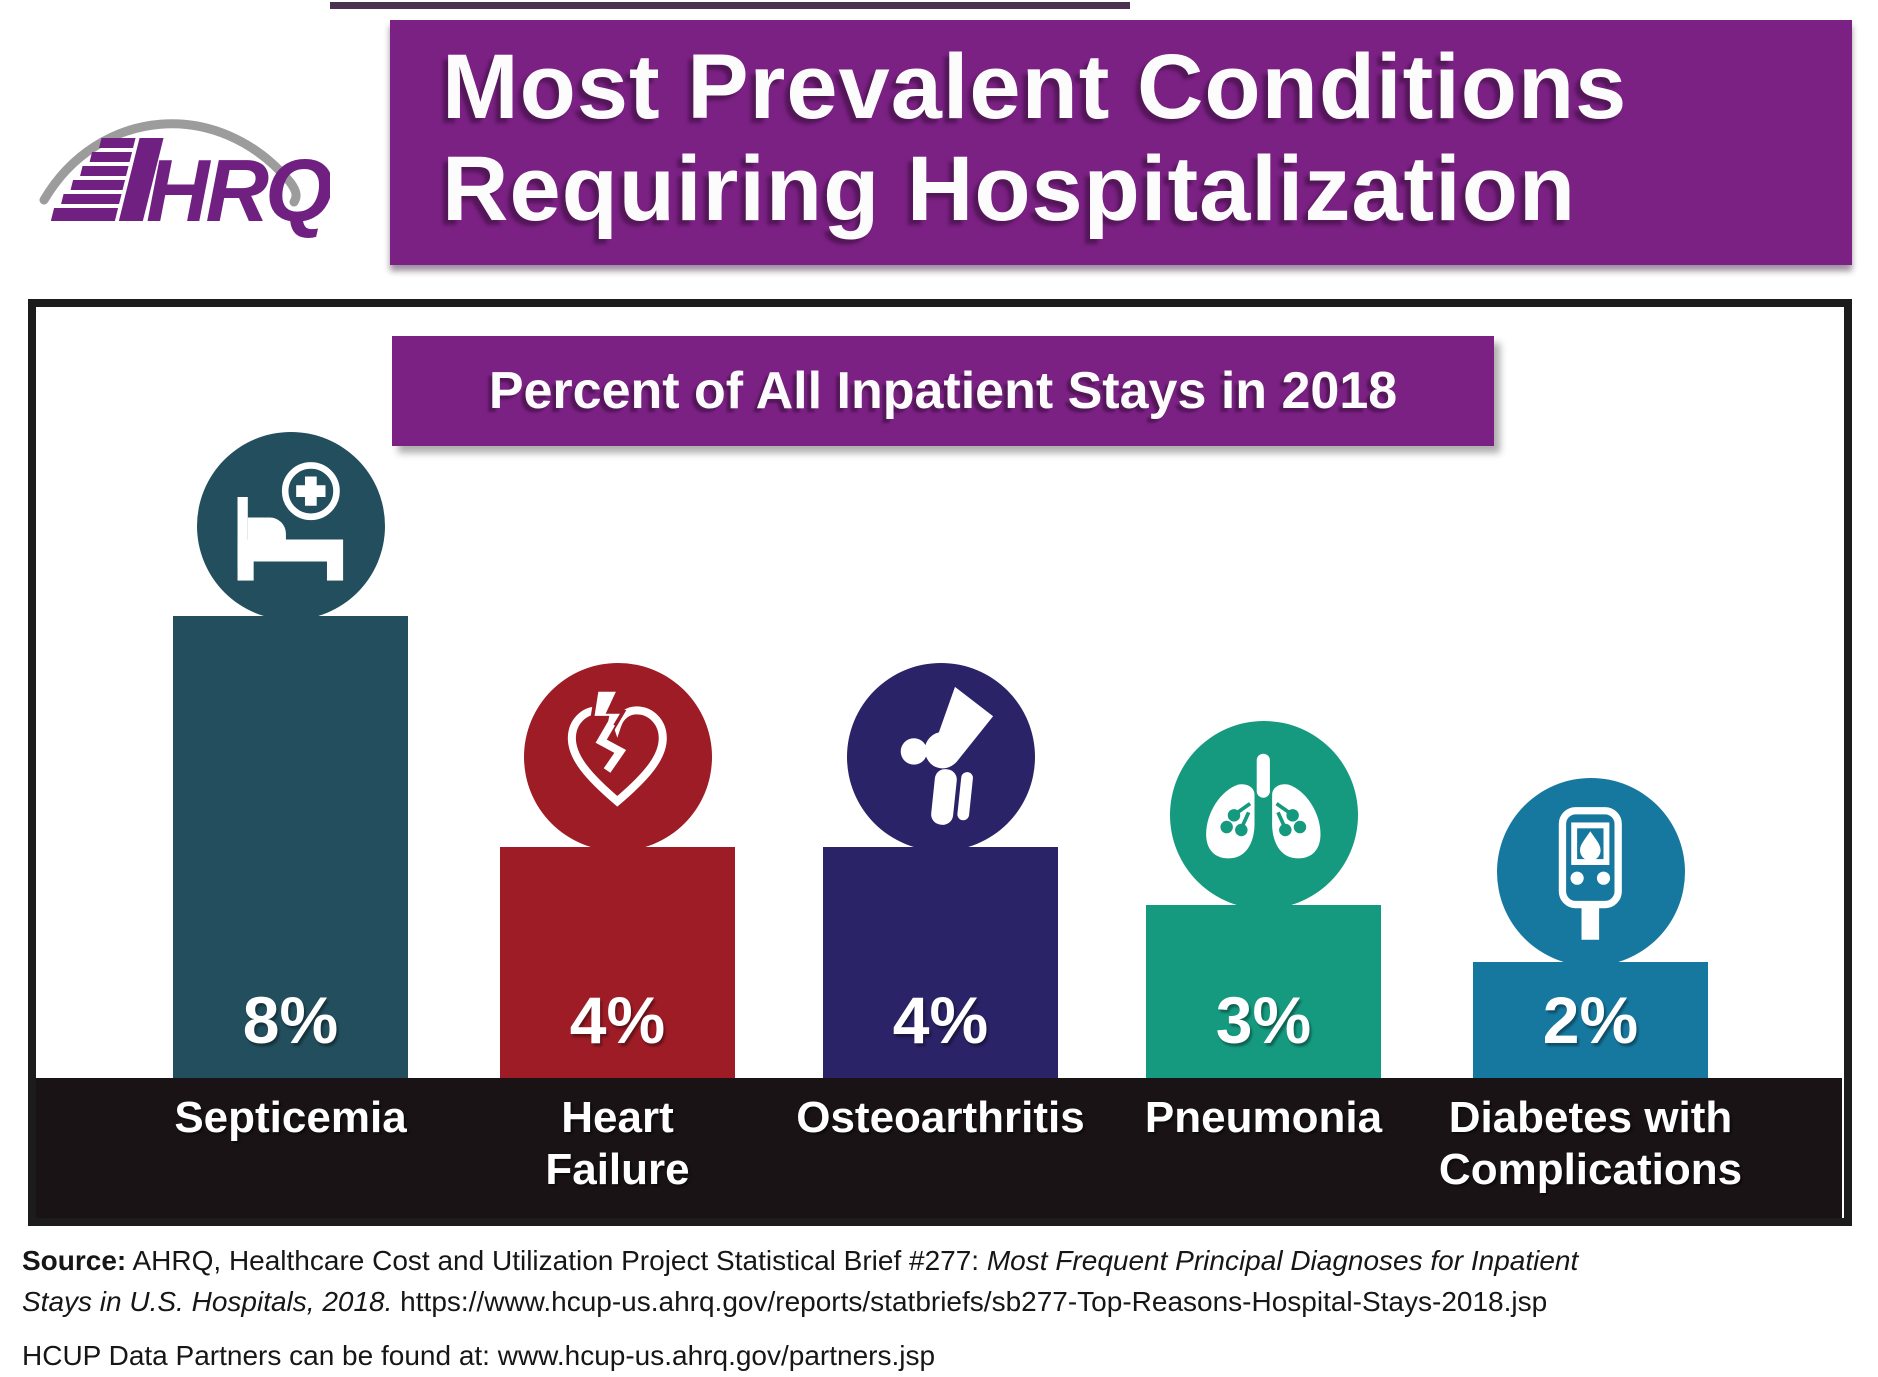  I want to click on category-label-line: Diabetes with, so click(1590, 1117).